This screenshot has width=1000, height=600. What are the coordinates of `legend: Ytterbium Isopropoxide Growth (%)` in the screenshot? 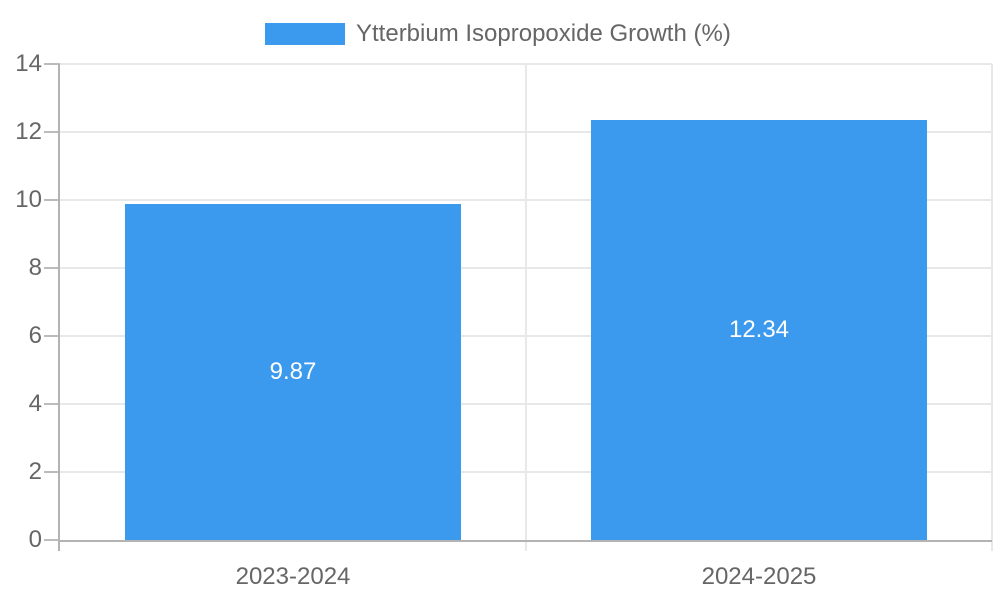 It's located at (498, 34).